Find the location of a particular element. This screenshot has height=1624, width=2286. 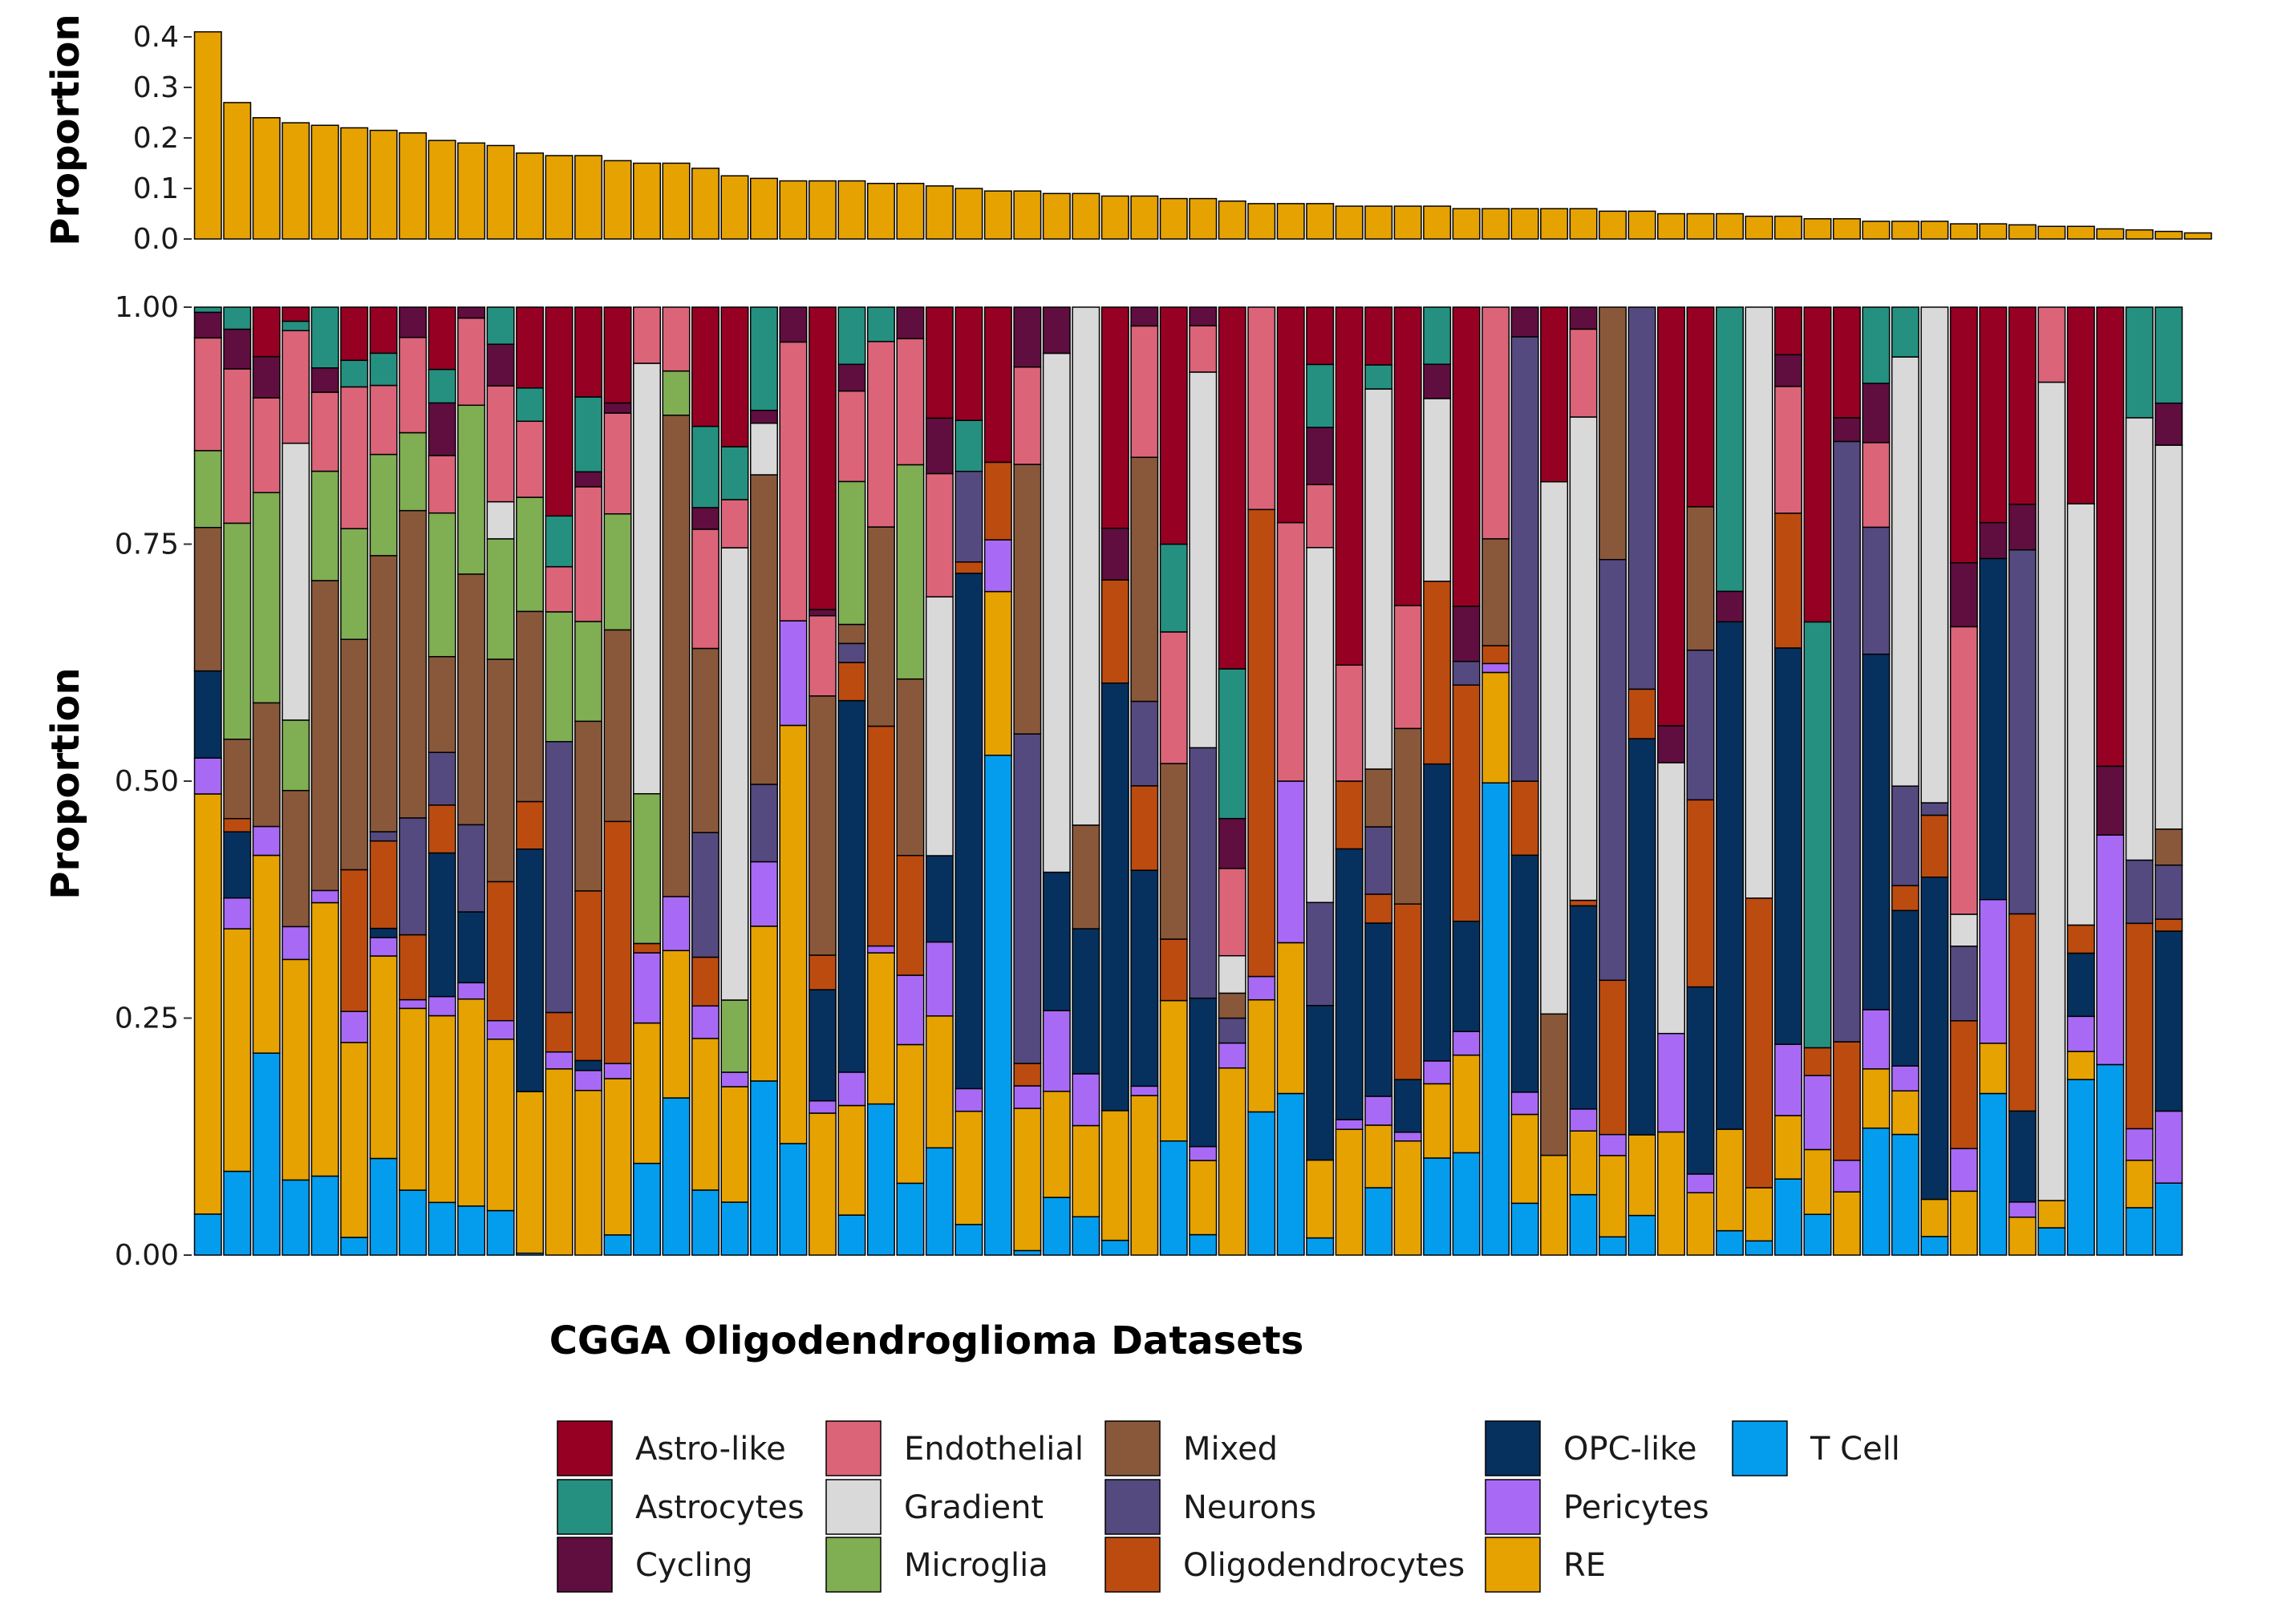

legend-label: Mixed is located at coordinates (1231, 1449).